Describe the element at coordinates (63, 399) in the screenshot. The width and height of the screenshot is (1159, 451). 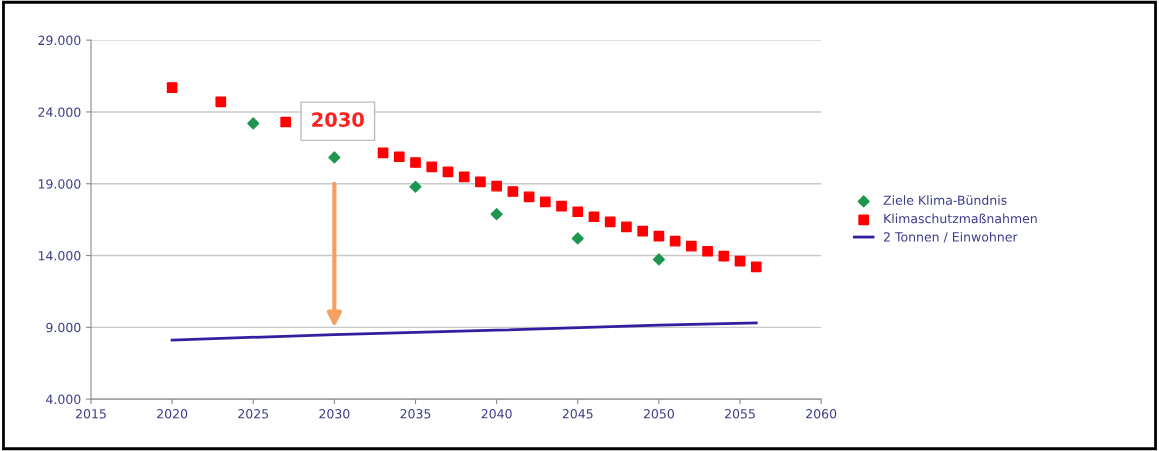
I see `y-tick-label: 4.000` at that location.